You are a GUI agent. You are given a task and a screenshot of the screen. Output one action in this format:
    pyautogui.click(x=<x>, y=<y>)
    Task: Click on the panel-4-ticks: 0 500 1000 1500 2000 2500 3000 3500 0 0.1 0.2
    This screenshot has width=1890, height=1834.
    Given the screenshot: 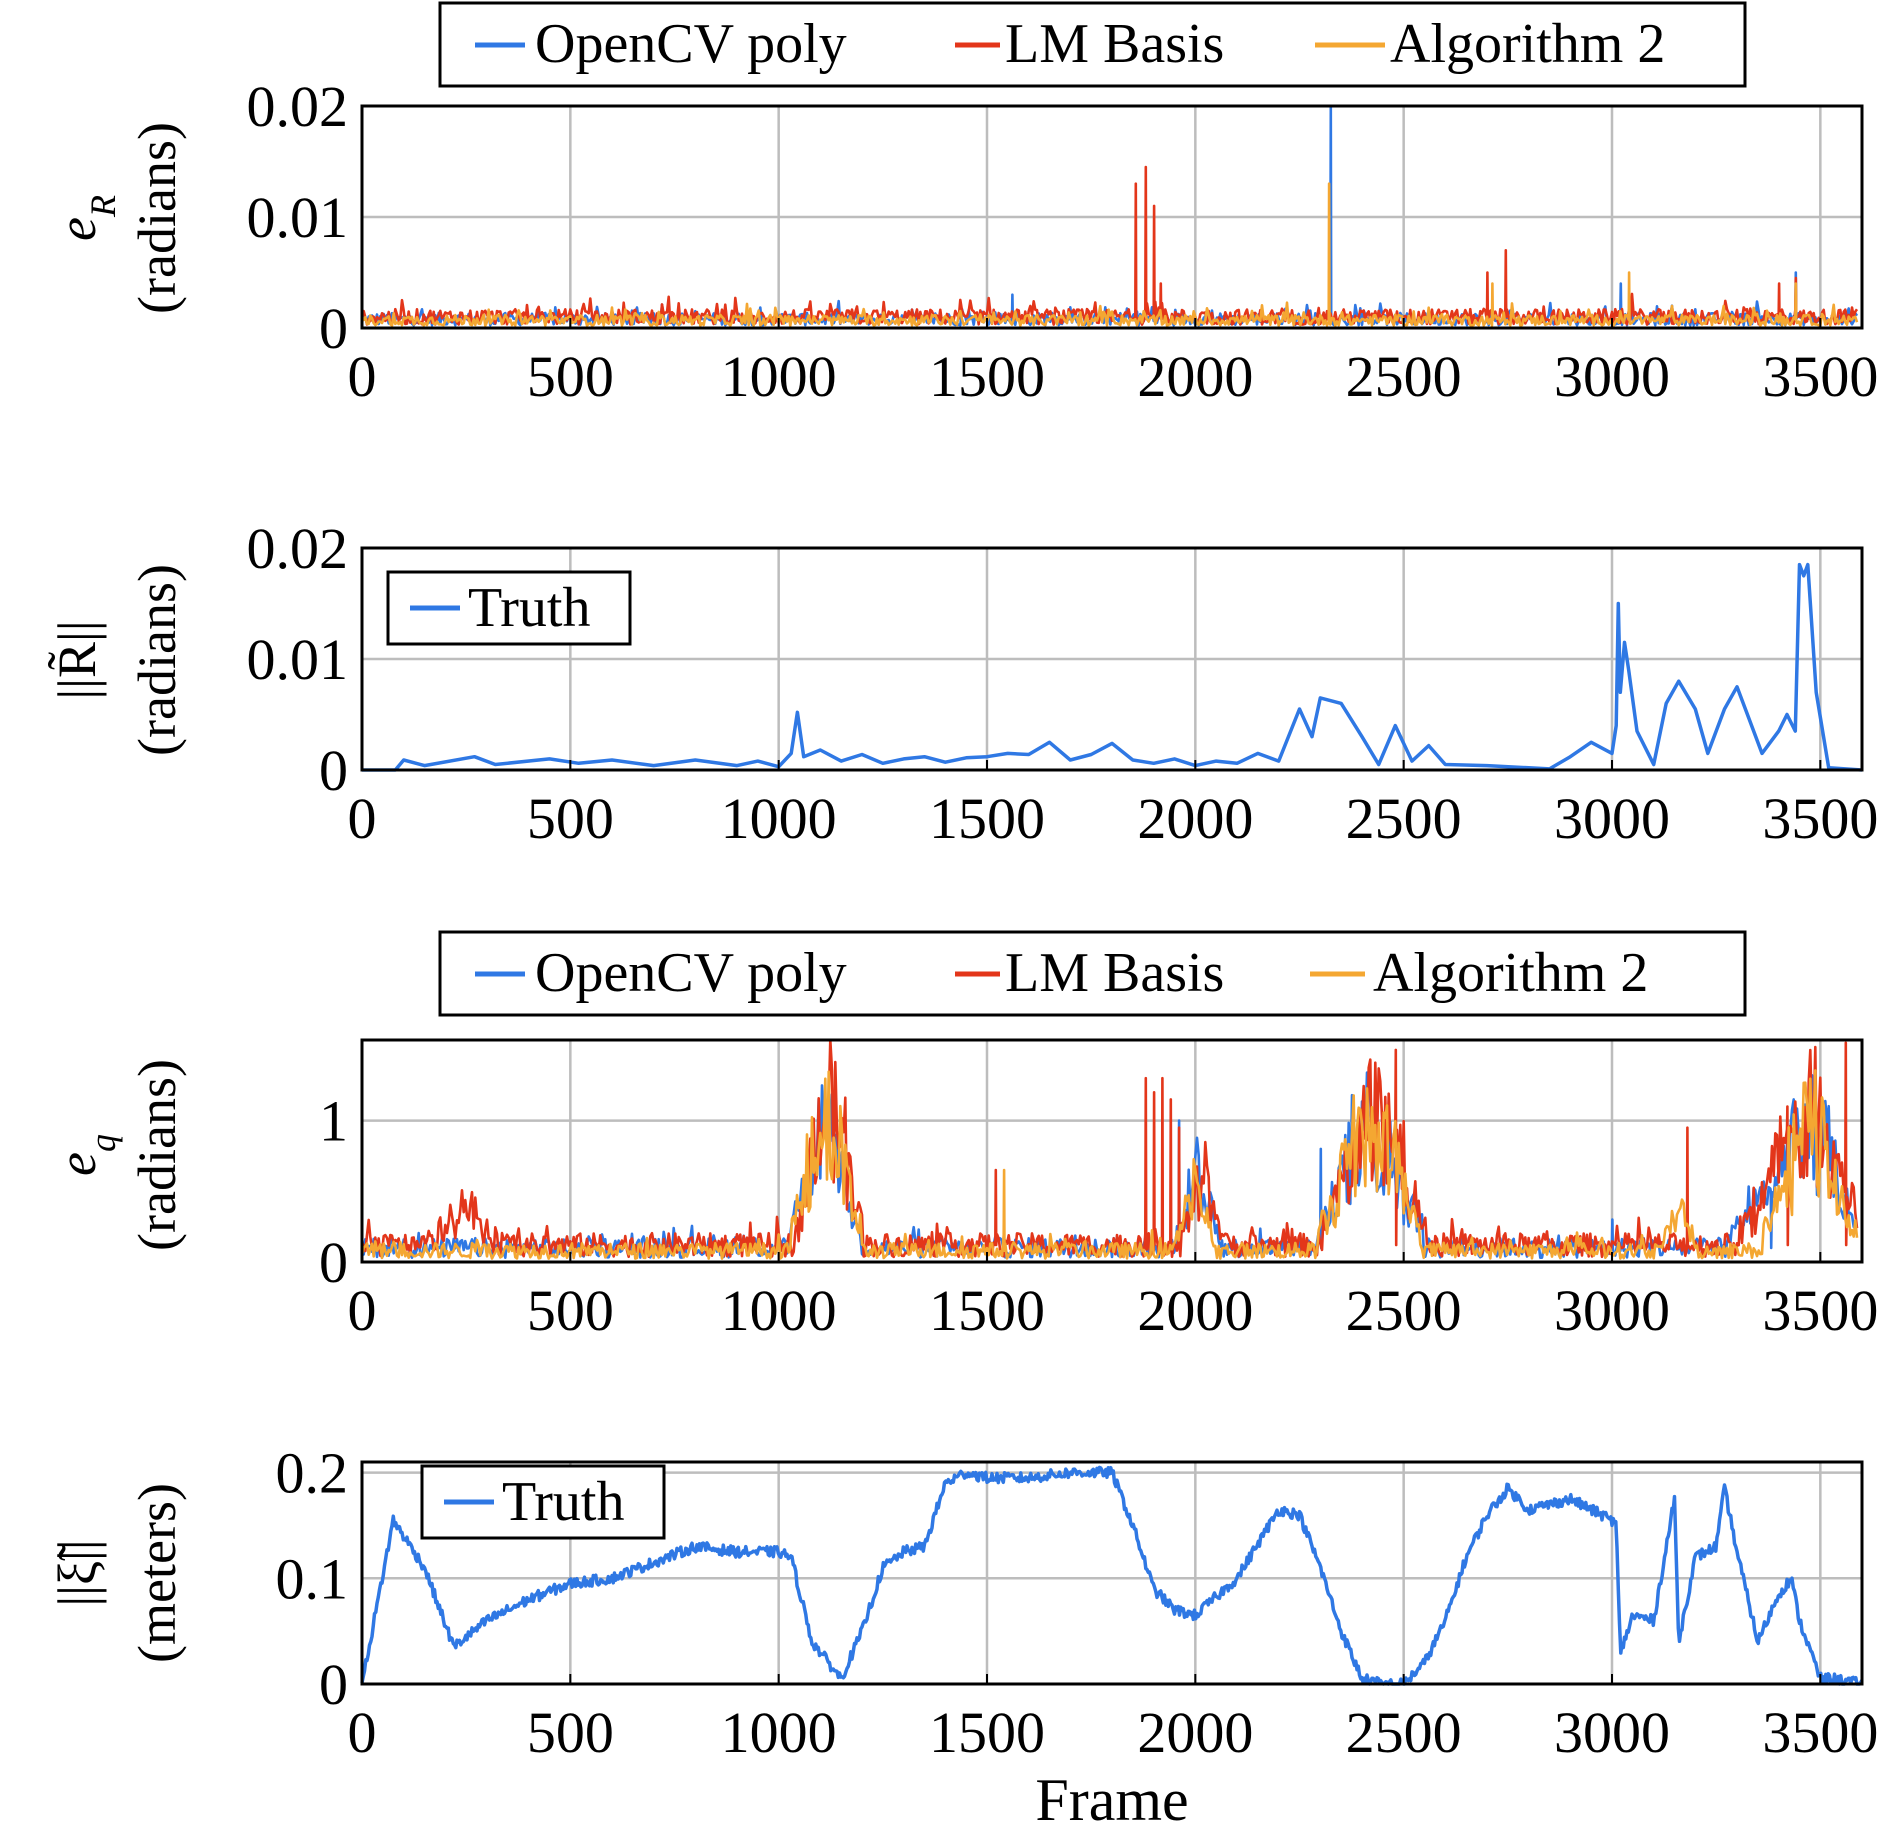 What is the action you would take?
    pyautogui.click(x=1077, y=1603)
    